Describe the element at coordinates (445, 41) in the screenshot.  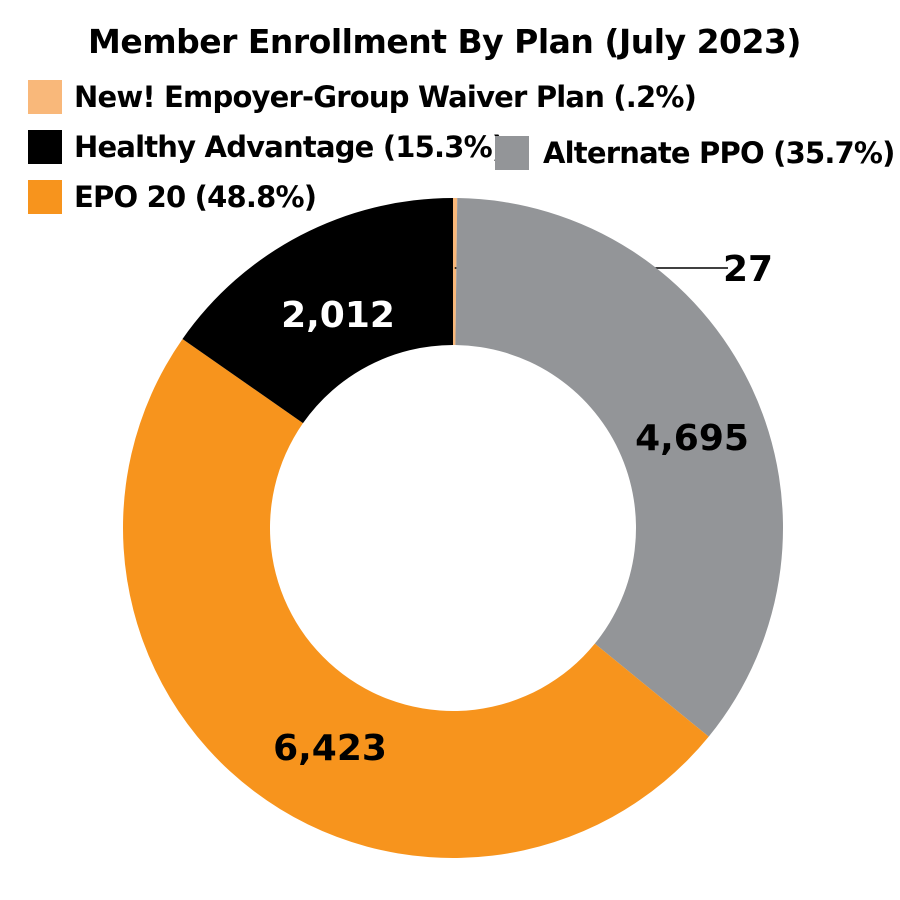
I see `chart-title-text: Member Enrollment By Plan (July 2023)` at that location.